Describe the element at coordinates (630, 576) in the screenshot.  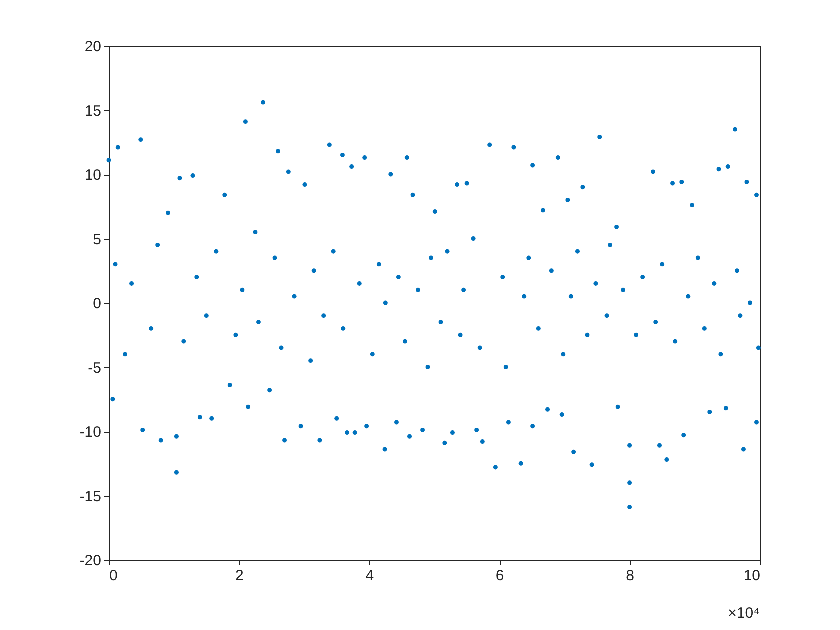
I see `x-tick-label: 8` at that location.